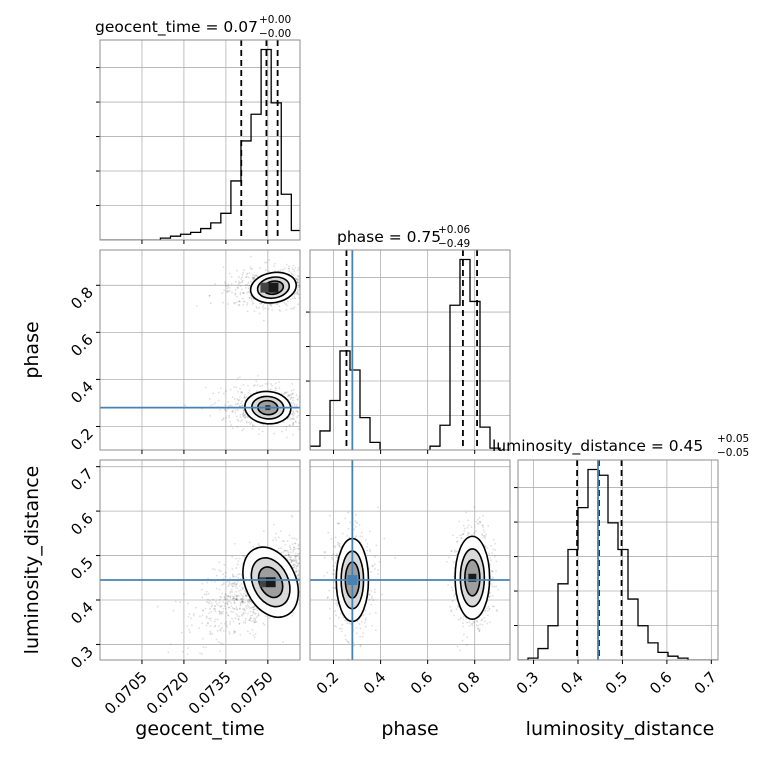 Image resolution: width=760 pixels, height=760 pixels. What do you see at coordinates (273, 287) in the screenshot?
I see `density-peak` at bounding box center [273, 287].